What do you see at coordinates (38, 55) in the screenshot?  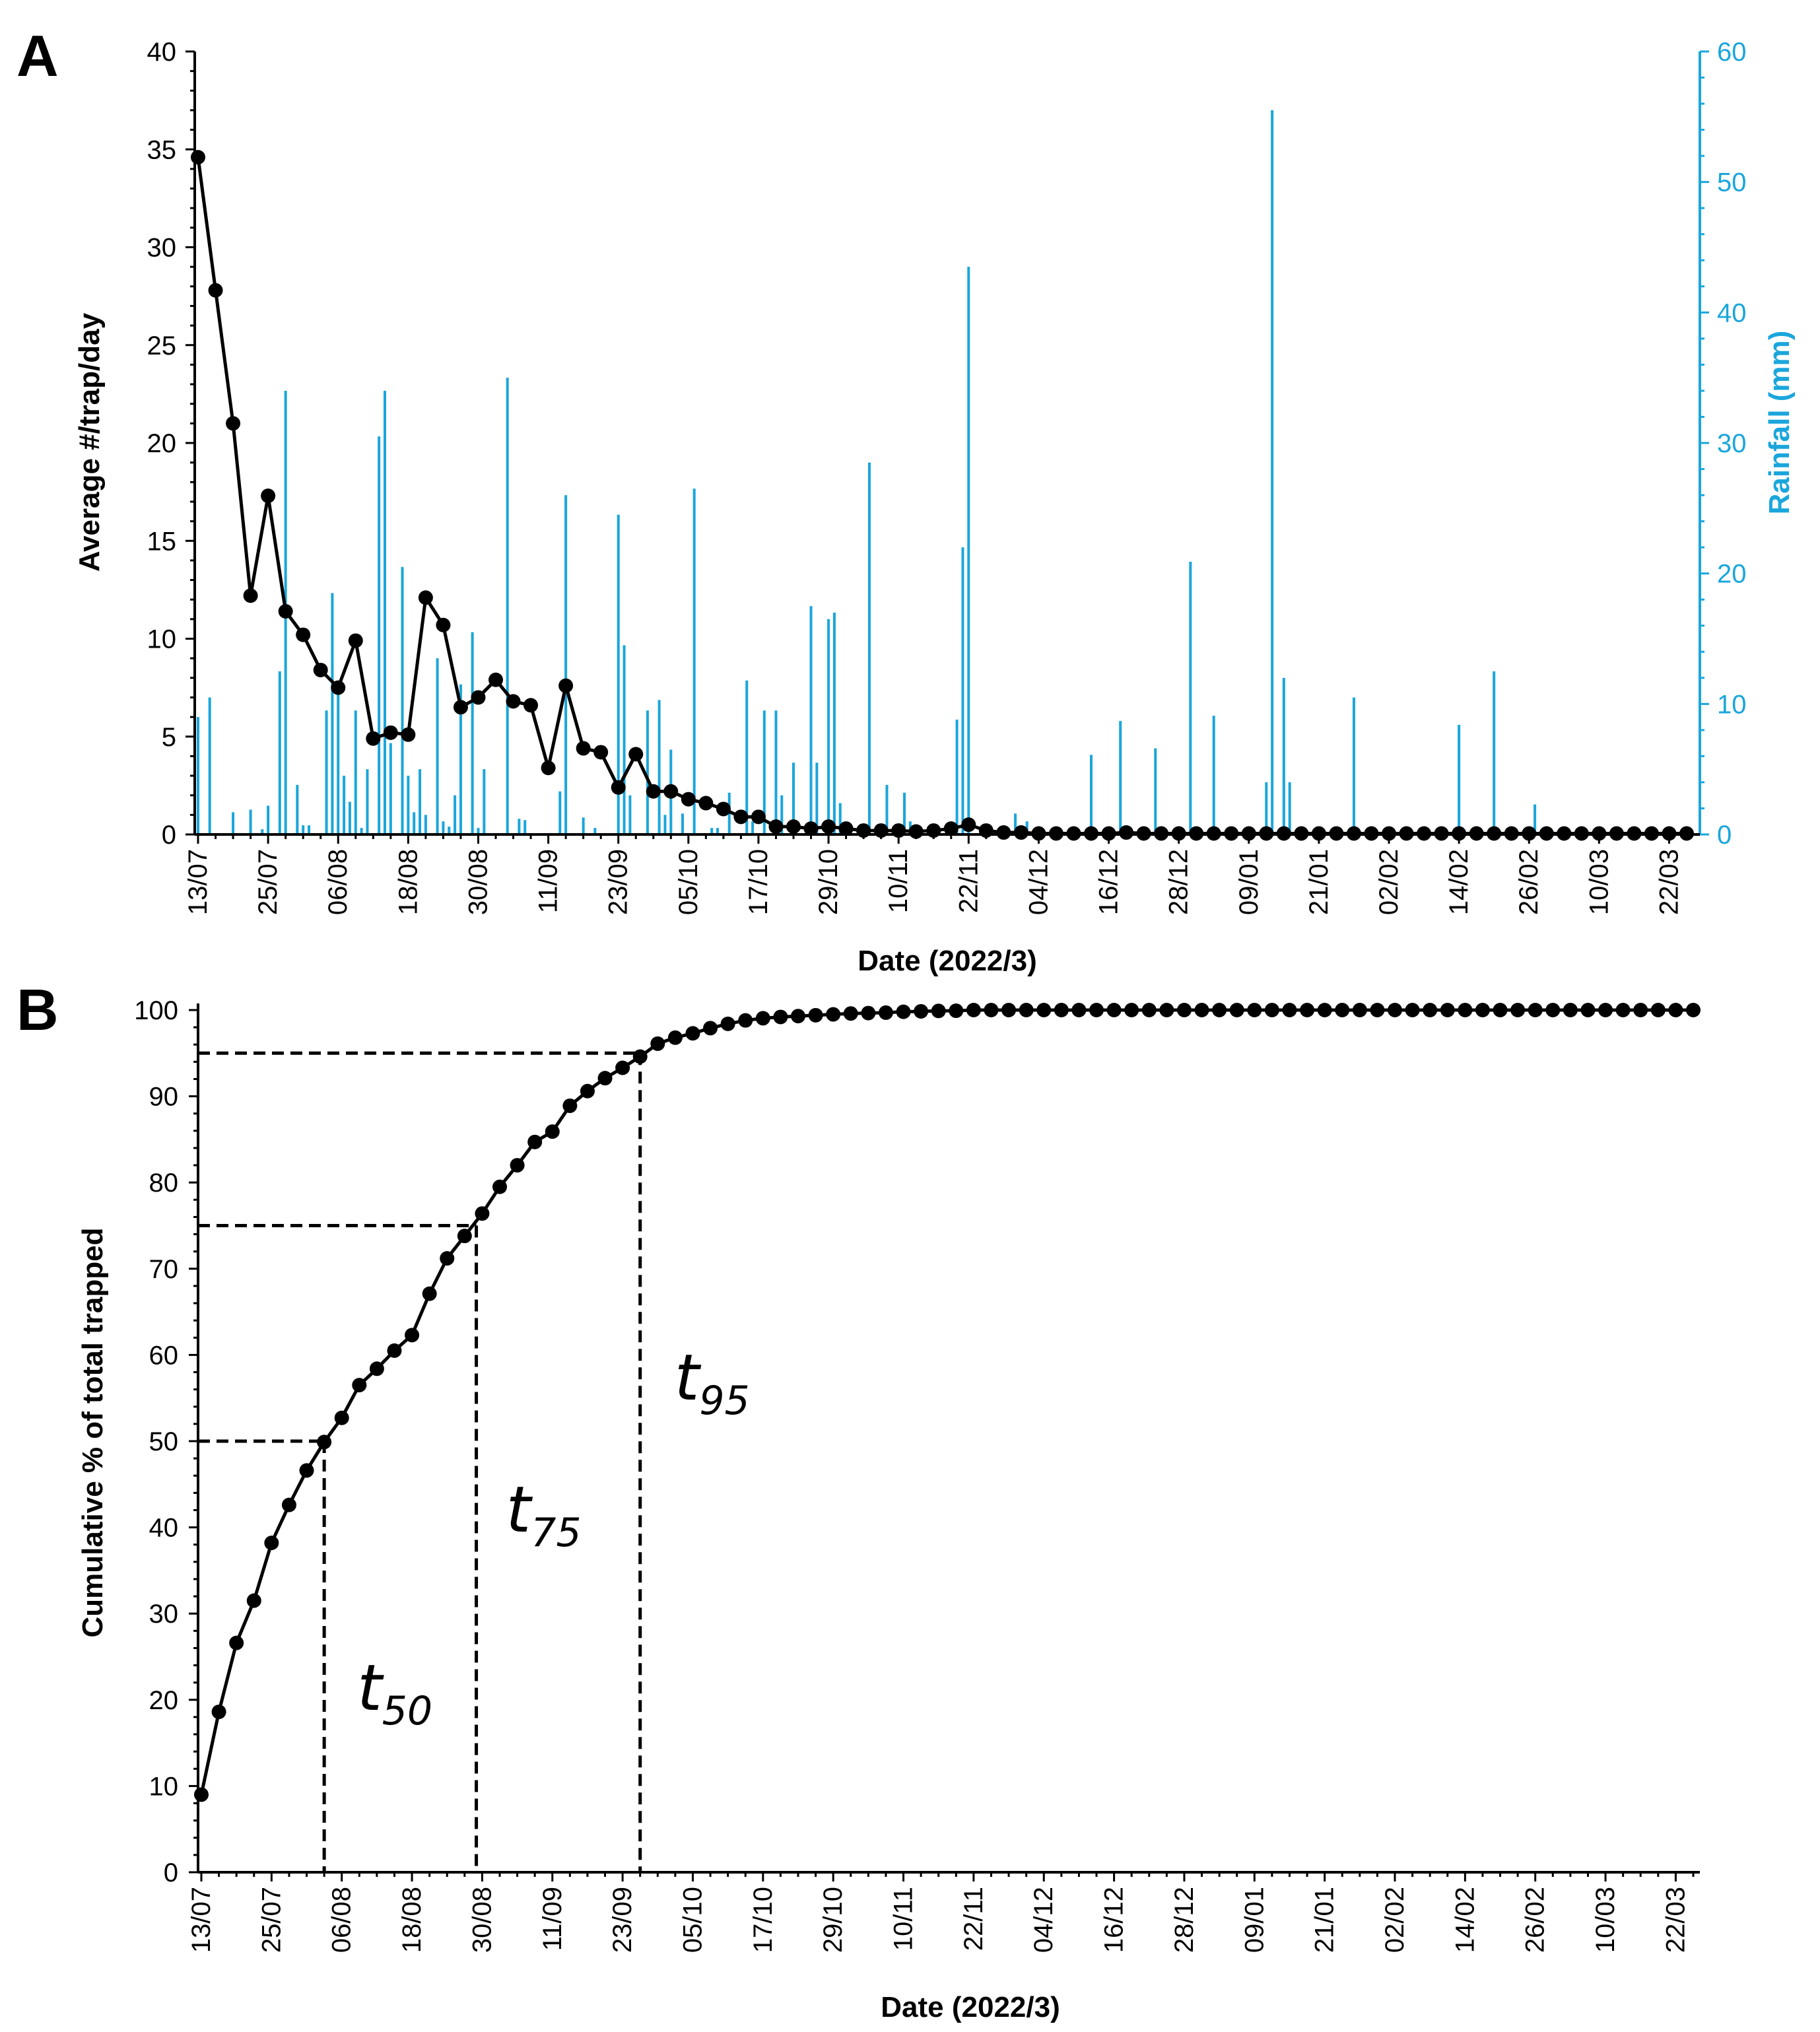 I see `panel-a-label: A` at bounding box center [38, 55].